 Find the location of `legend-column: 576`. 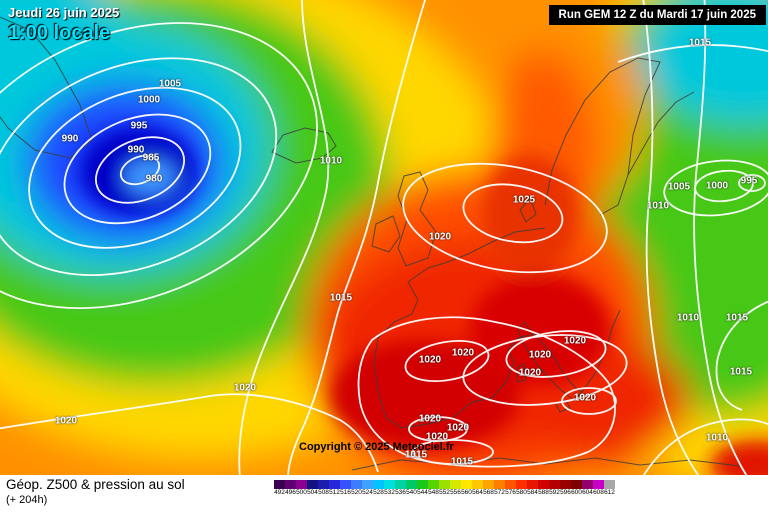

legend-column: 576 is located at coordinates (510, 488).